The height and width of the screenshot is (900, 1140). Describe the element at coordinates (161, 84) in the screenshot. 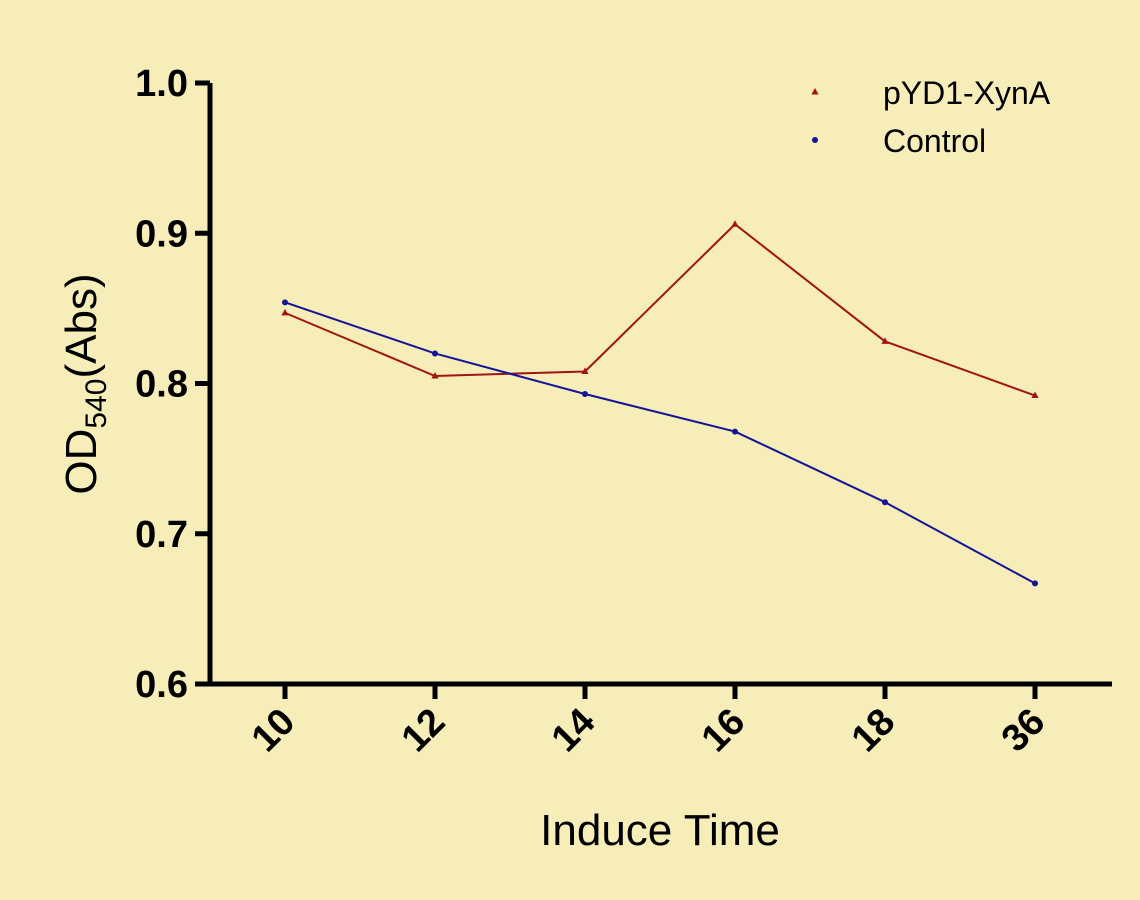

I see `y-tick-label: 1.0` at that location.